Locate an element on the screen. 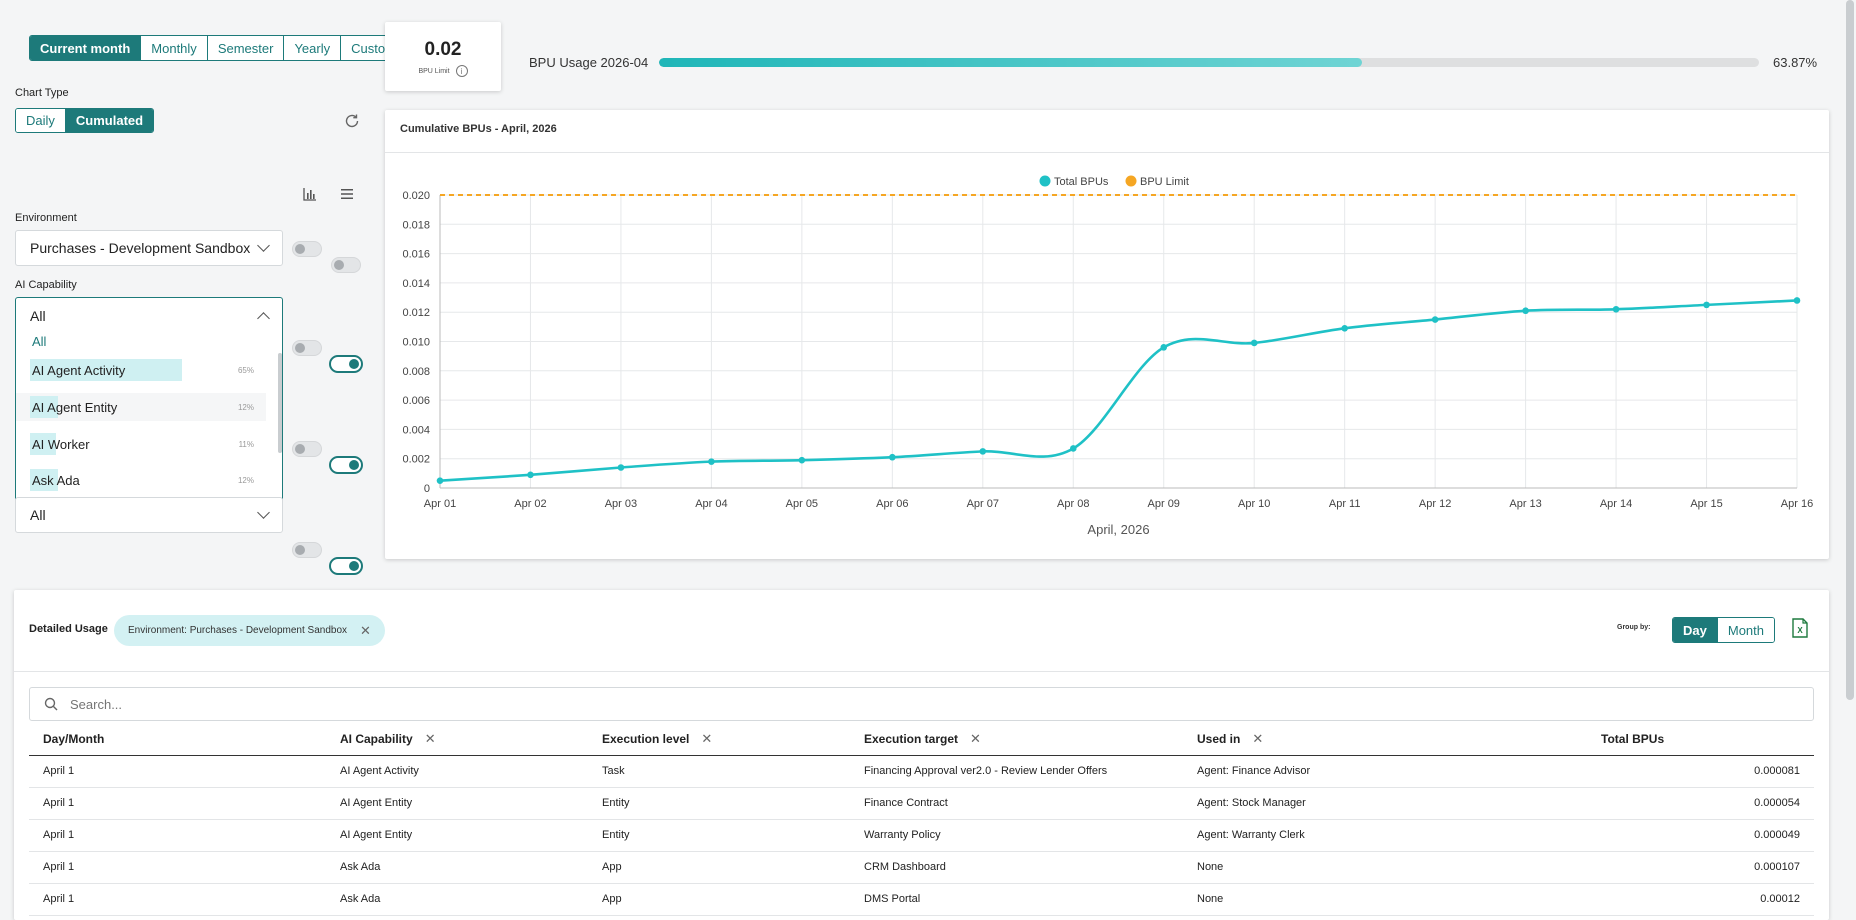 This screenshot has width=1856, height=920. dropdown-scrollbar is located at coordinates (280, 403).